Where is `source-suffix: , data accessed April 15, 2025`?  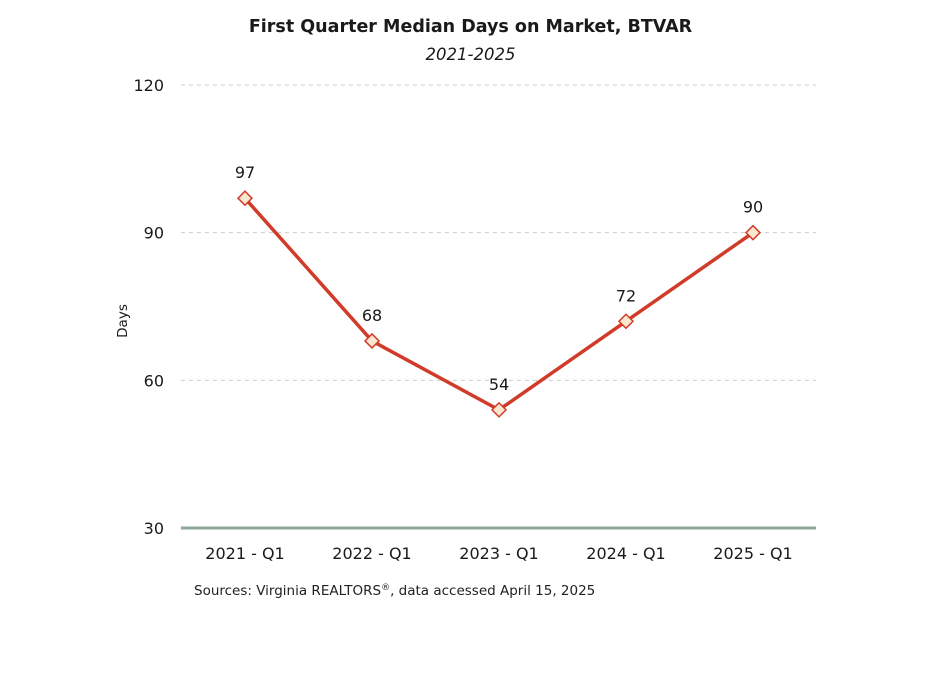 source-suffix: , data accessed April 15, 2025 is located at coordinates (493, 591).